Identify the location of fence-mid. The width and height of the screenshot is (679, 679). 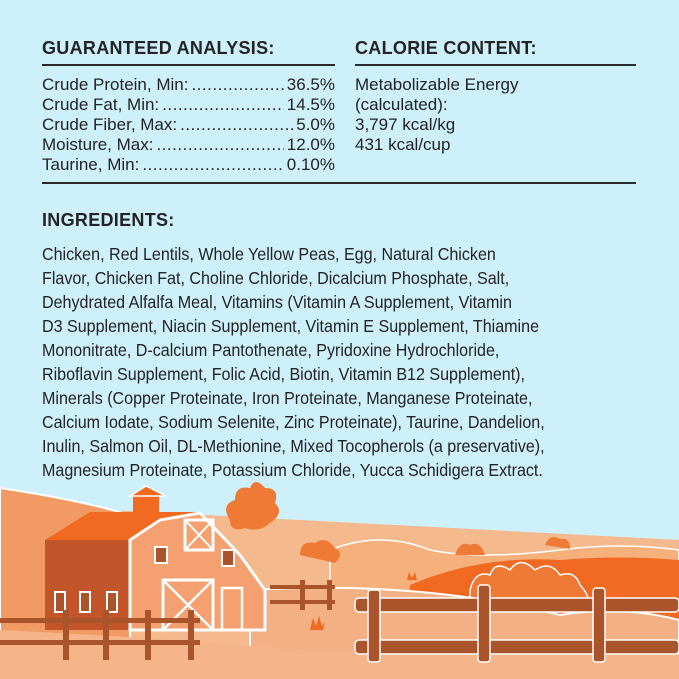
(302, 595).